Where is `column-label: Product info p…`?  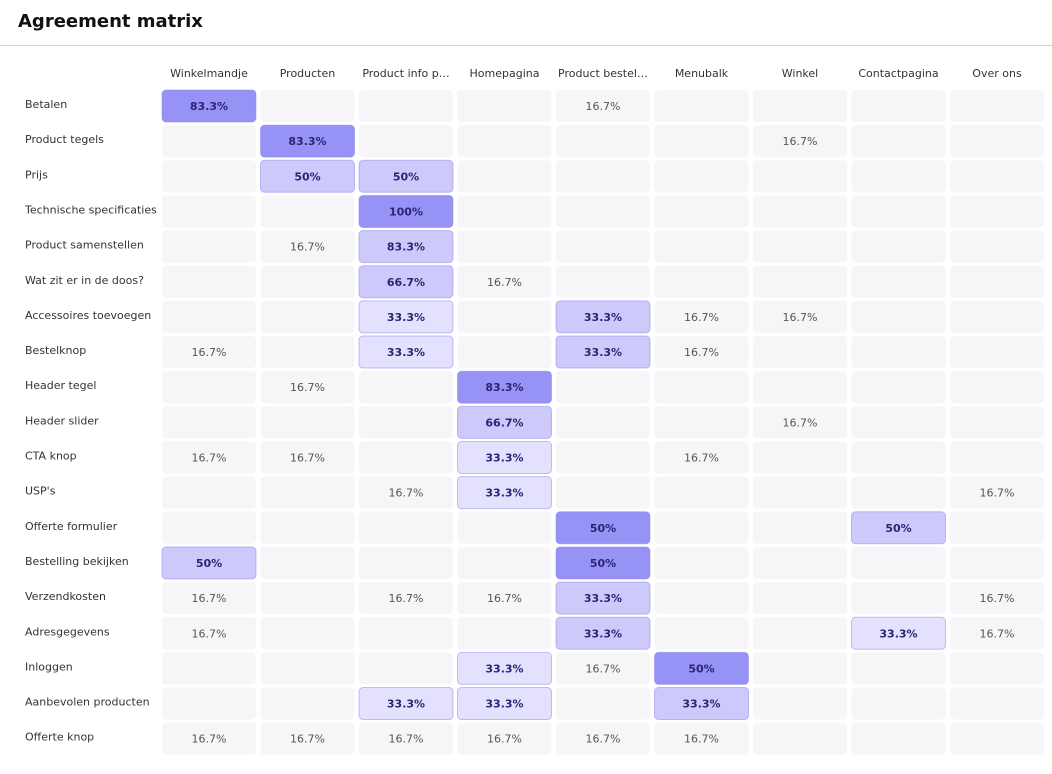 column-label: Product info p… is located at coordinates (405, 73).